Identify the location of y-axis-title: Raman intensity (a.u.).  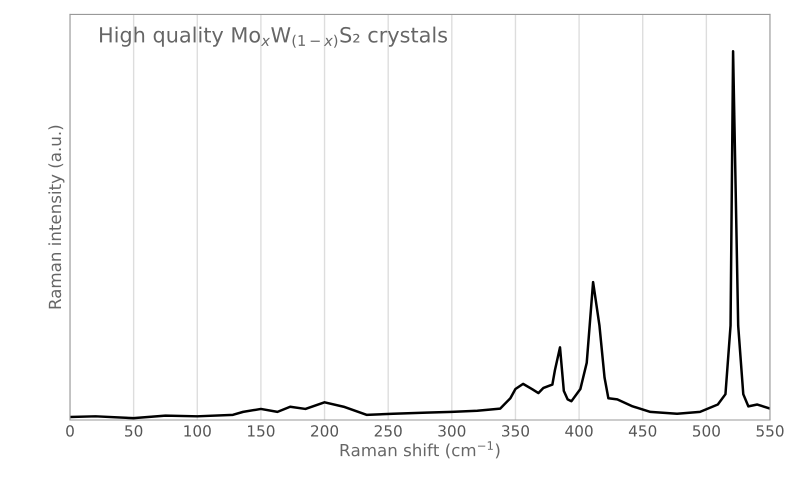
(56, 217).